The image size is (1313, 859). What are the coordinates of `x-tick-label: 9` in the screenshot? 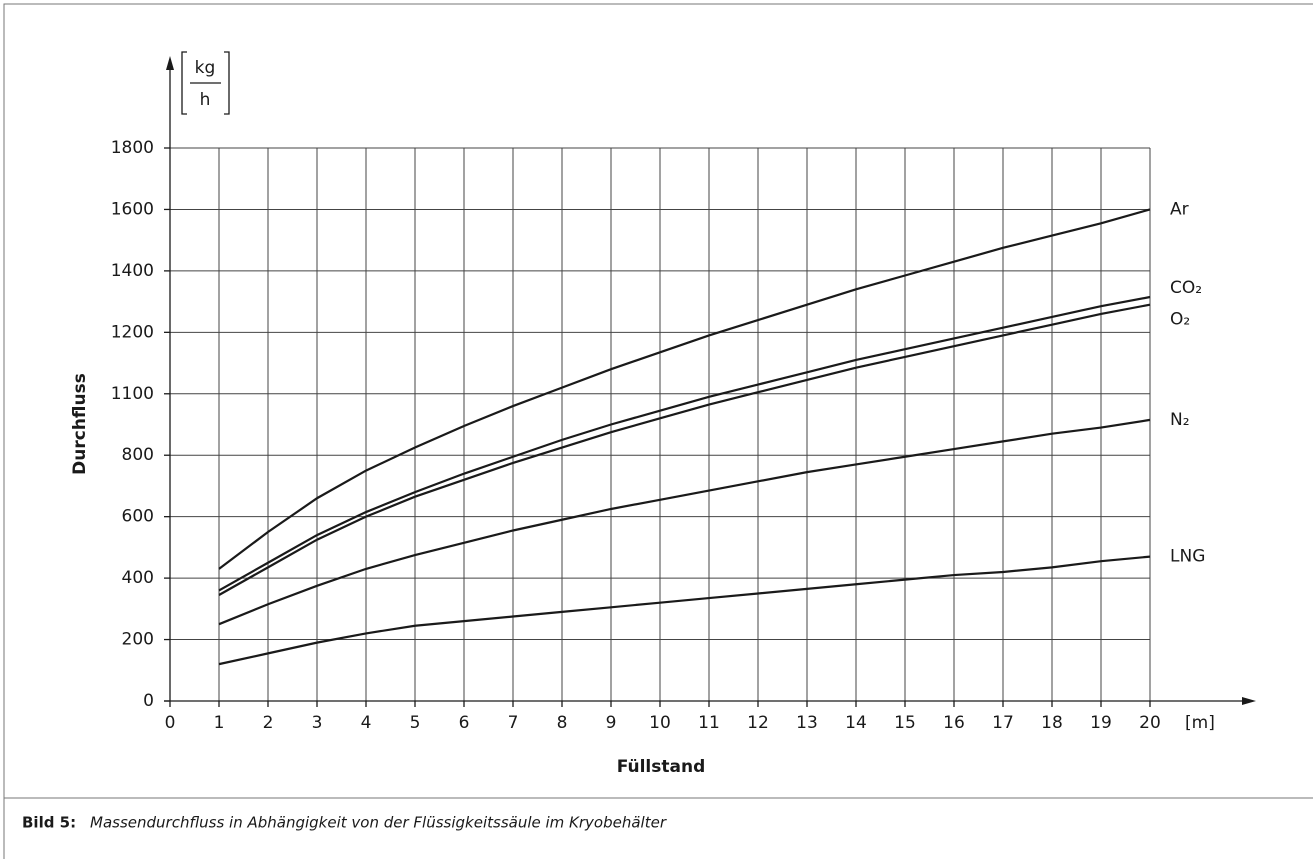 It's located at (611, 723).